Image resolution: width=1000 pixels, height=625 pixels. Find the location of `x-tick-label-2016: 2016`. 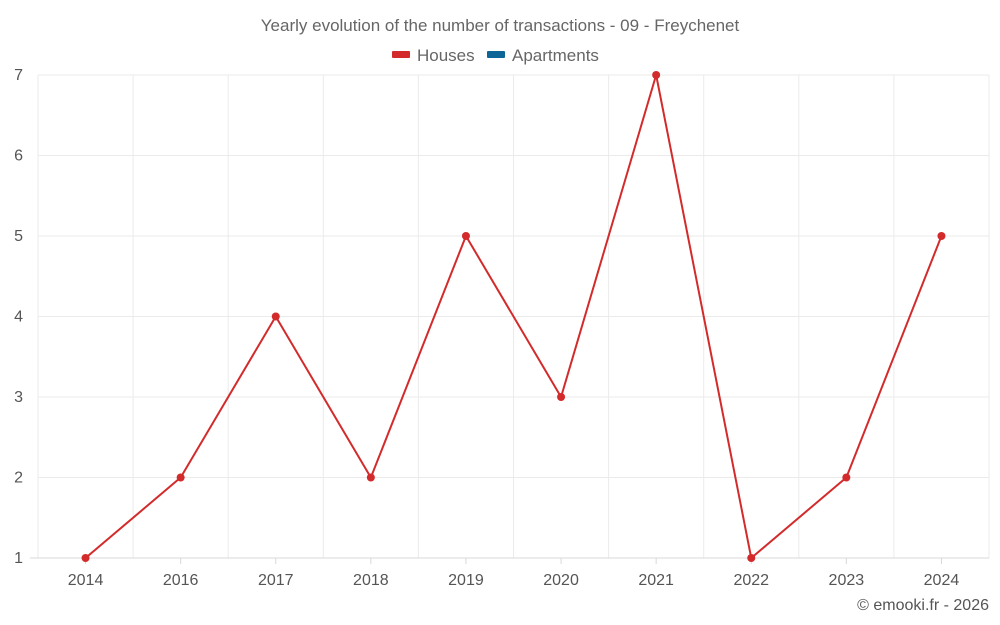

x-tick-label-2016: 2016 is located at coordinates (181, 580).